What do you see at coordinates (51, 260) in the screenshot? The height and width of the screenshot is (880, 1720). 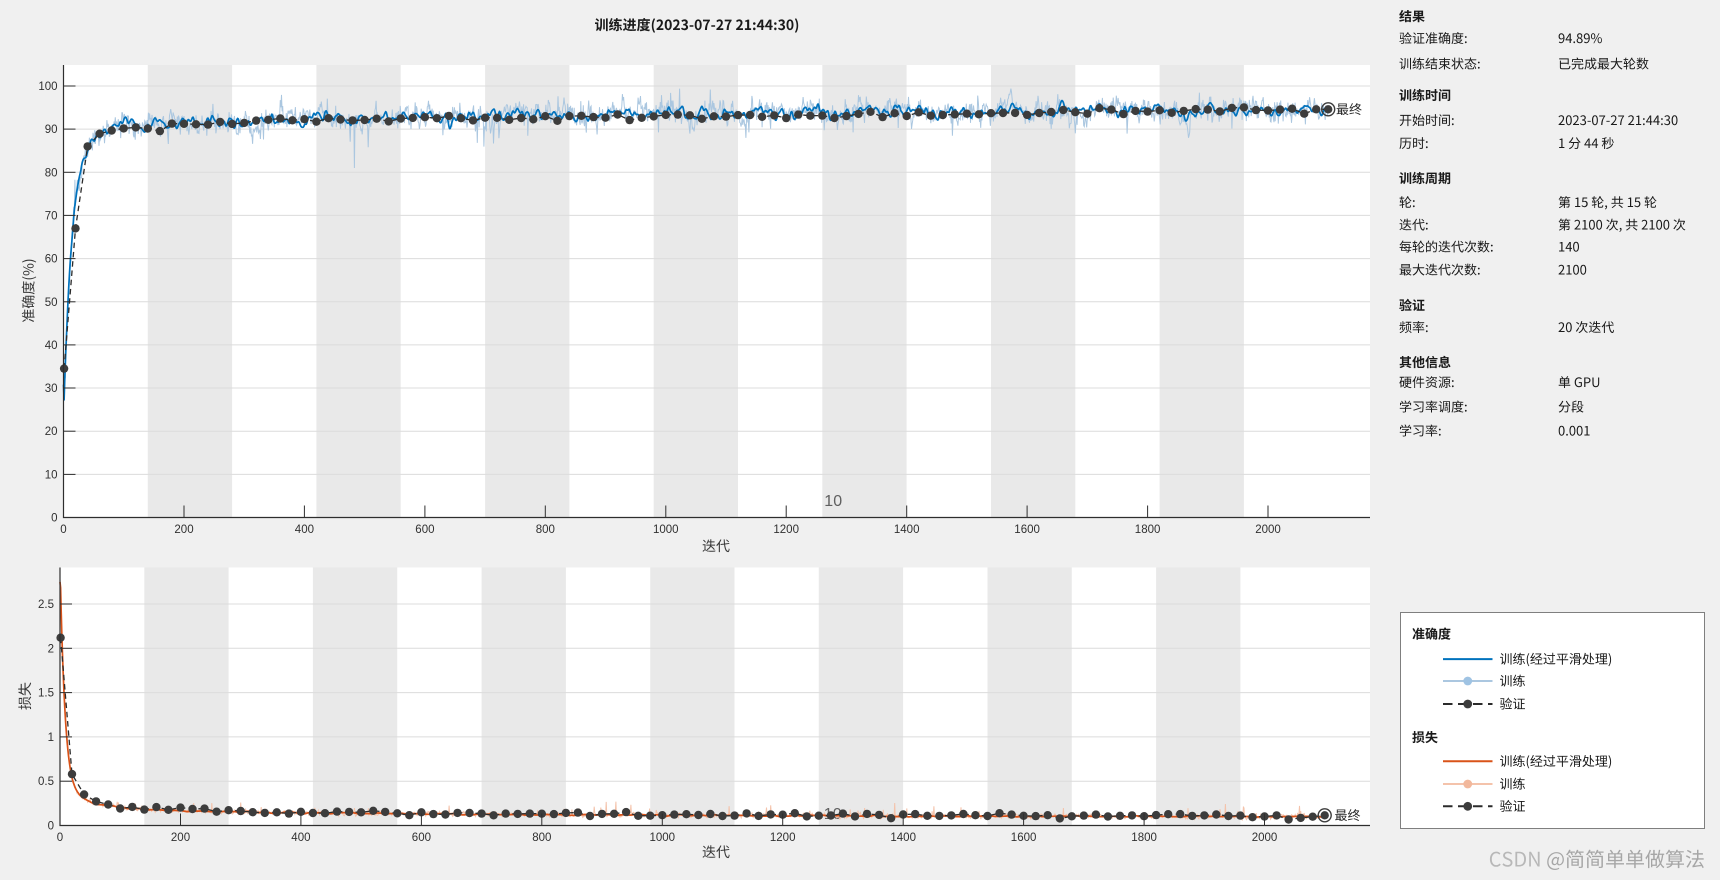 I see `svg-text: 60` at bounding box center [51, 260].